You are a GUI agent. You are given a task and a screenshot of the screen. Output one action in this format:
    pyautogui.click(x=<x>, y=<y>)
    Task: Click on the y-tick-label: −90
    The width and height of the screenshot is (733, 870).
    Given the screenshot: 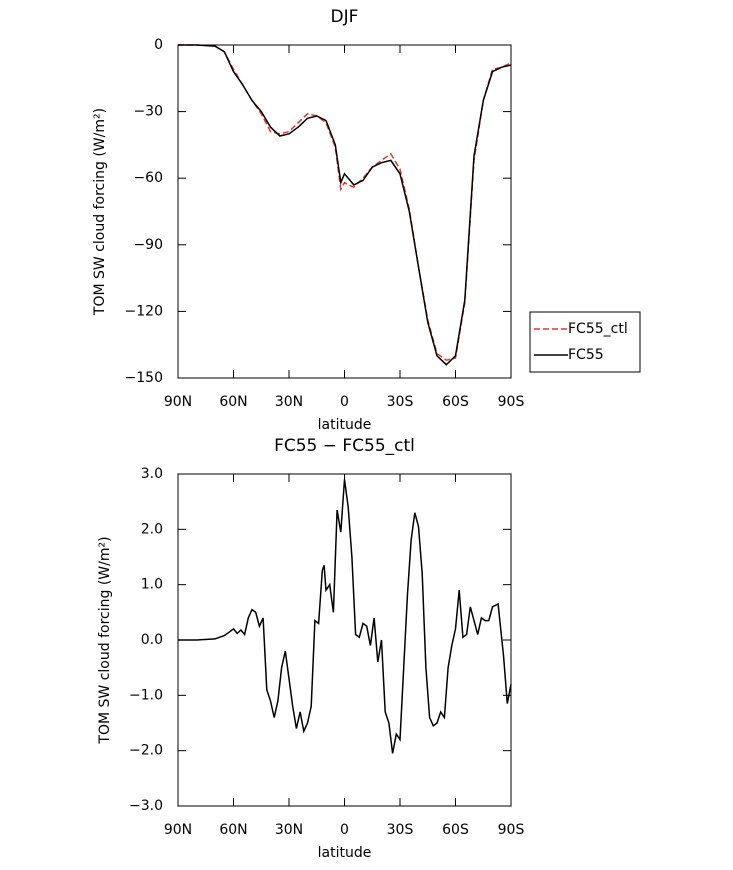 What is the action you would take?
    pyautogui.click(x=148, y=245)
    